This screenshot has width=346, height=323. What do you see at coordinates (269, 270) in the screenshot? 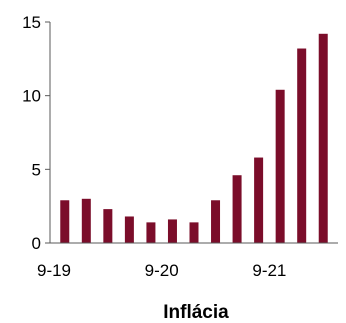
I see `x-tick-label: 9-21` at bounding box center [269, 270].